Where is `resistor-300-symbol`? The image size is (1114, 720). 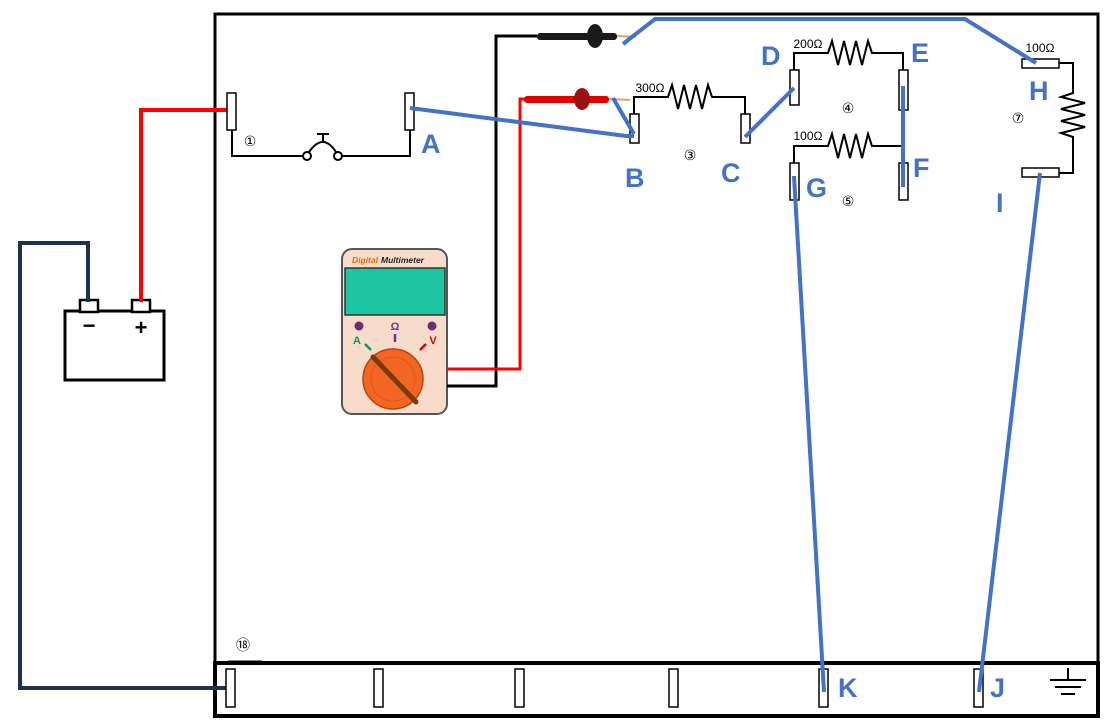 resistor-300-symbol is located at coordinates (689, 97).